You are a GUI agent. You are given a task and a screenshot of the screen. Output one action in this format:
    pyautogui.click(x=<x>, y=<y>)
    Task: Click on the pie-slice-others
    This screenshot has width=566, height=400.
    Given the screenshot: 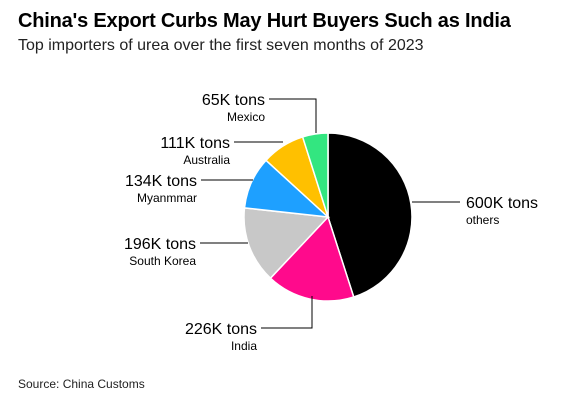 What is the action you would take?
    pyautogui.click(x=370, y=215)
    